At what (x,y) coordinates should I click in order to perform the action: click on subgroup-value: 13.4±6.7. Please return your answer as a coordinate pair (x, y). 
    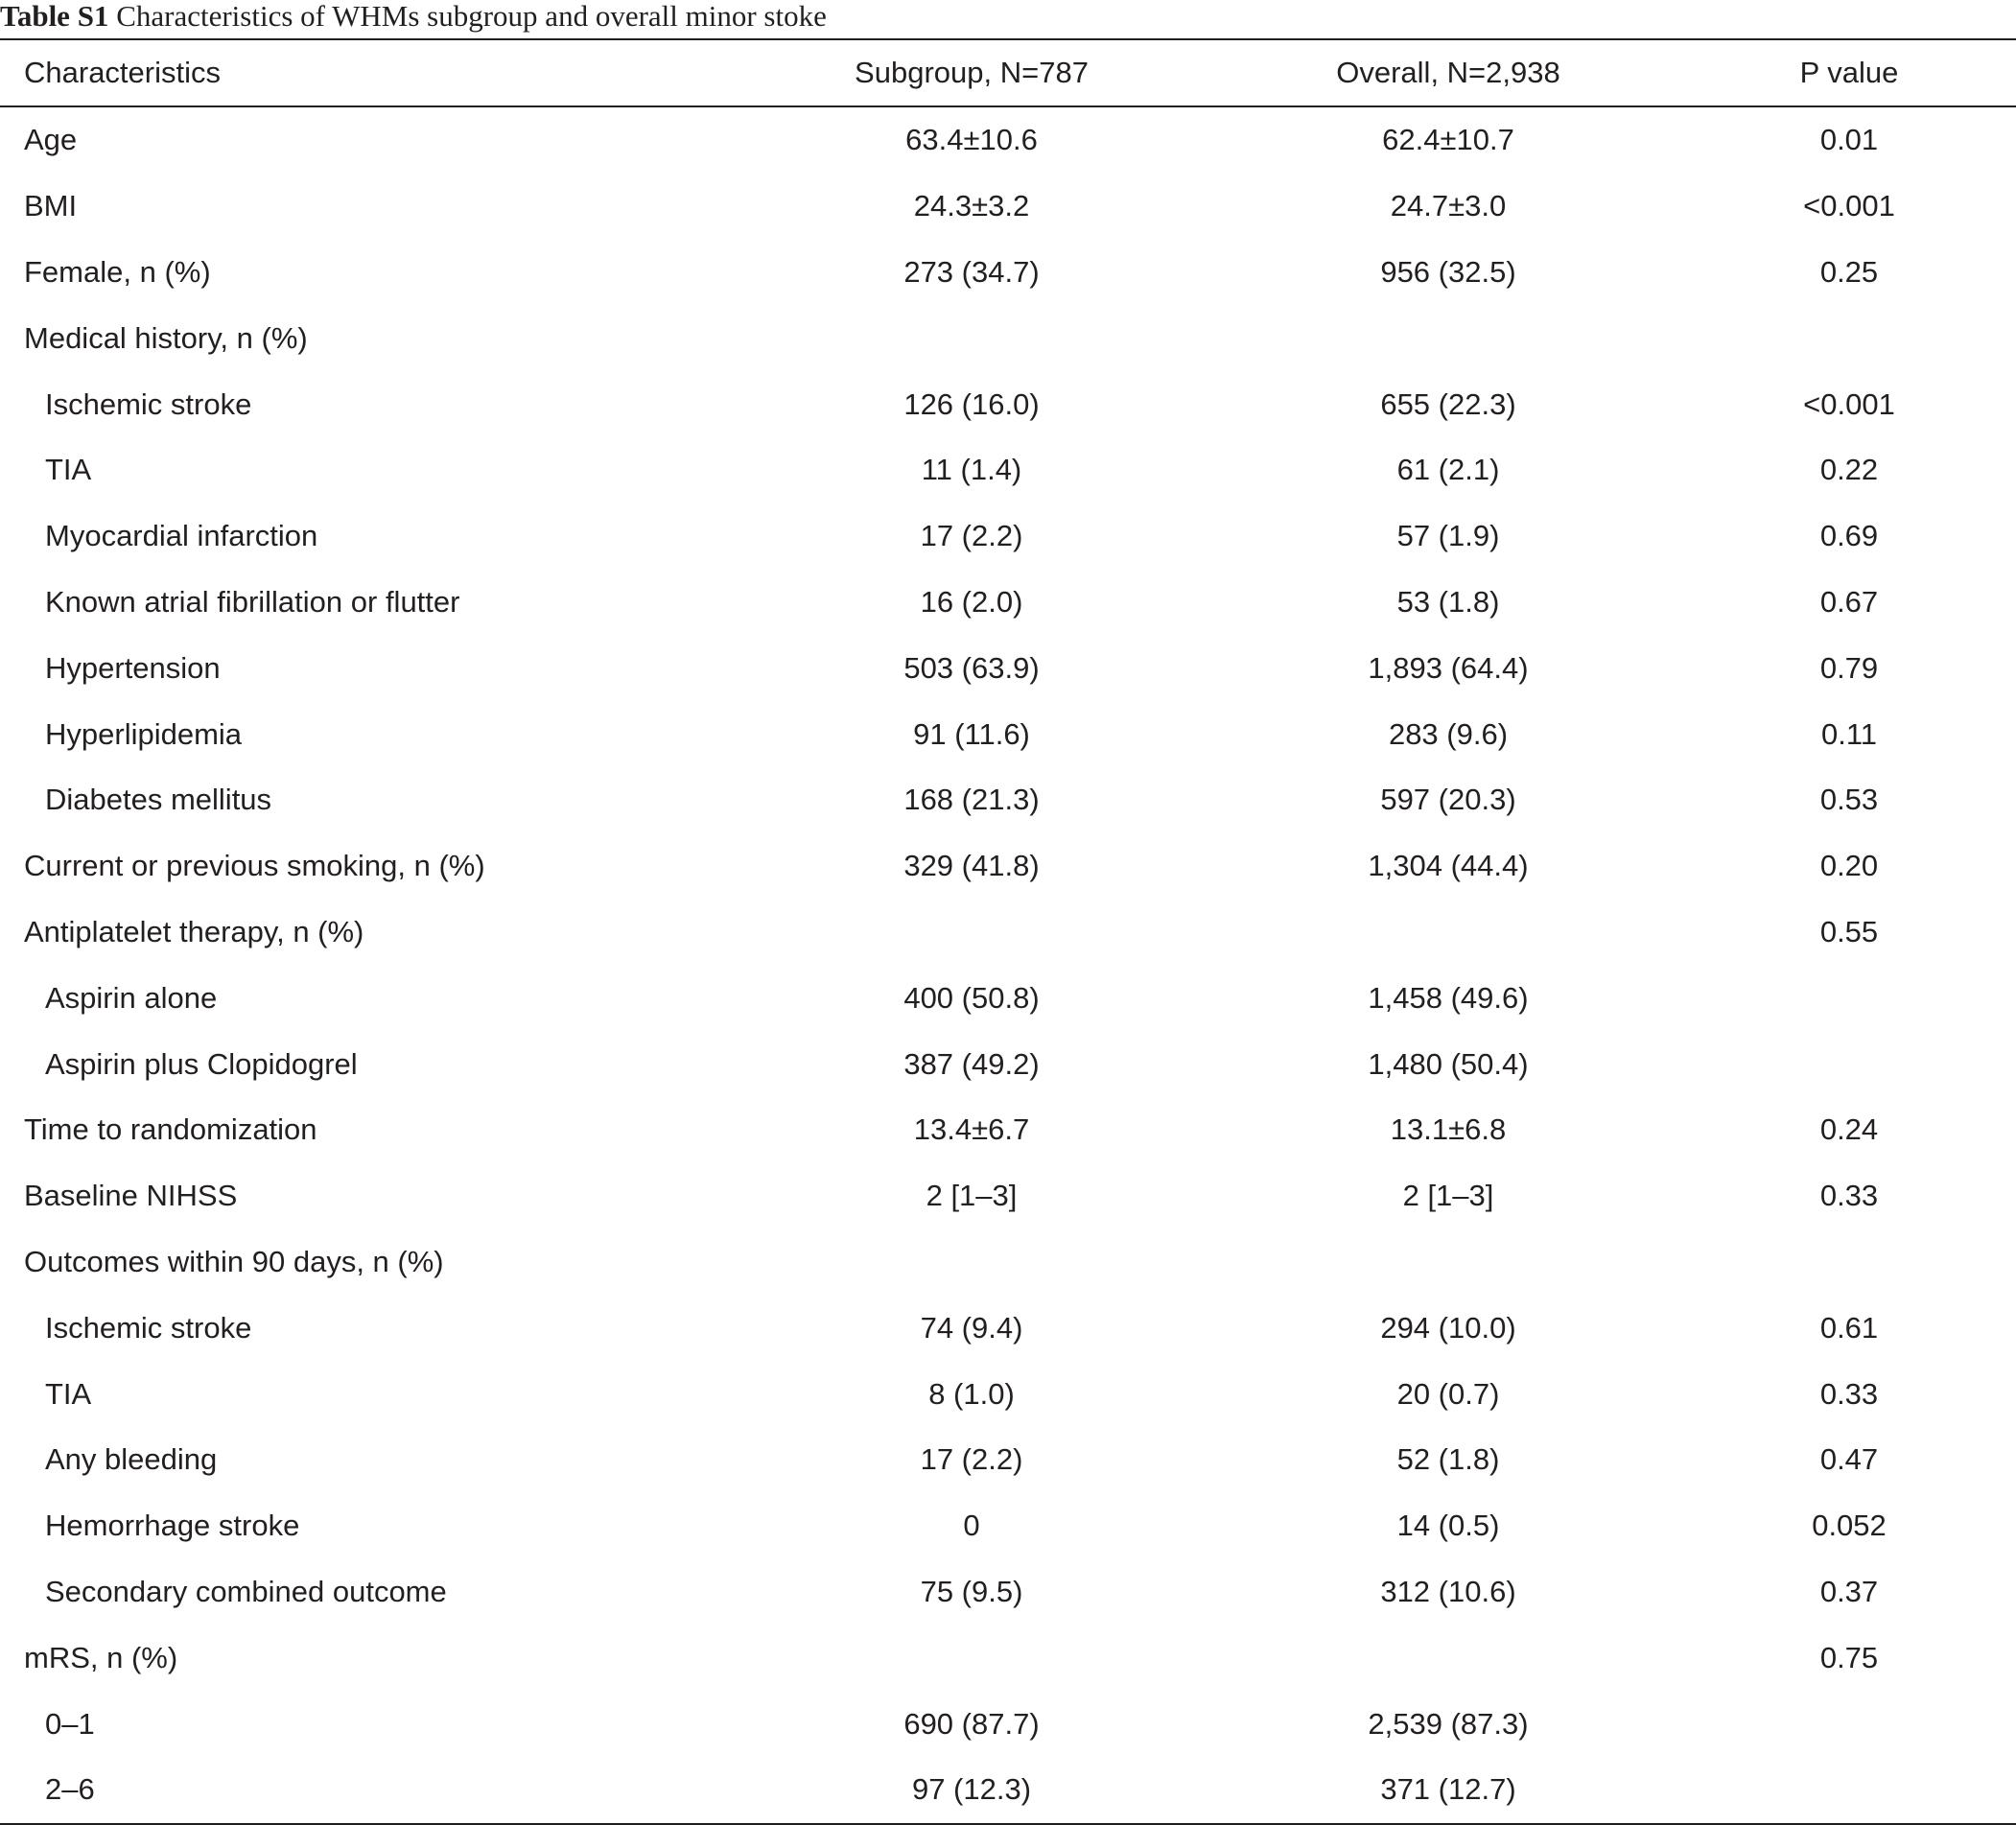
    Looking at the image, I should click on (971, 1129).